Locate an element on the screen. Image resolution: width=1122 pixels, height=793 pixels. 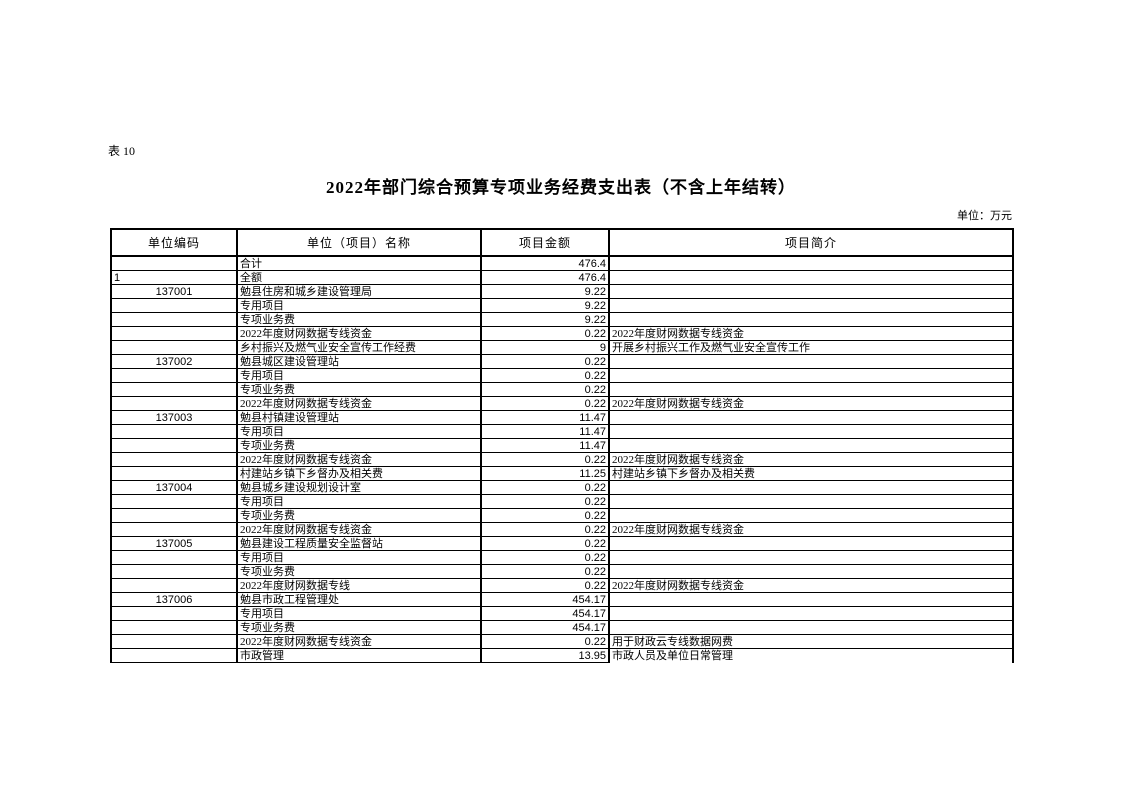
cell-unit-code: 137005 is located at coordinates (174, 543).